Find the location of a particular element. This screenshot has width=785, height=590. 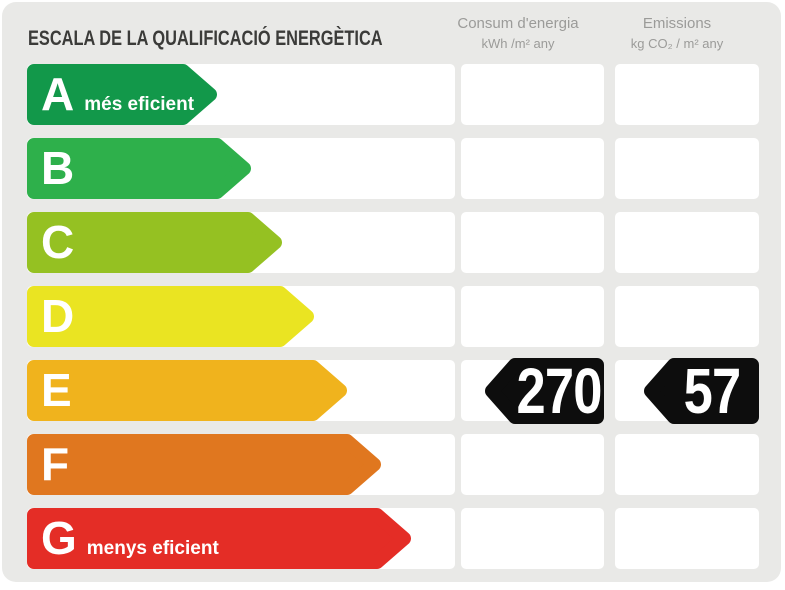

rating-arrow-f is located at coordinates (204, 464).